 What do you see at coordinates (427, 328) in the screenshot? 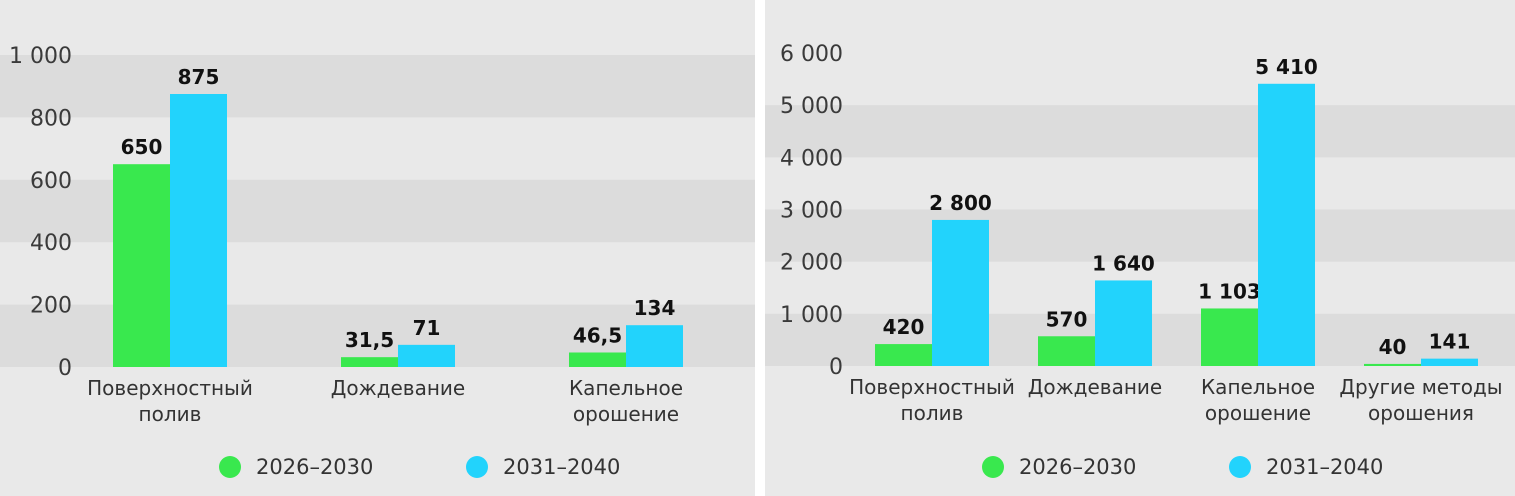
I see `bar-value-label: 71` at bounding box center [427, 328].